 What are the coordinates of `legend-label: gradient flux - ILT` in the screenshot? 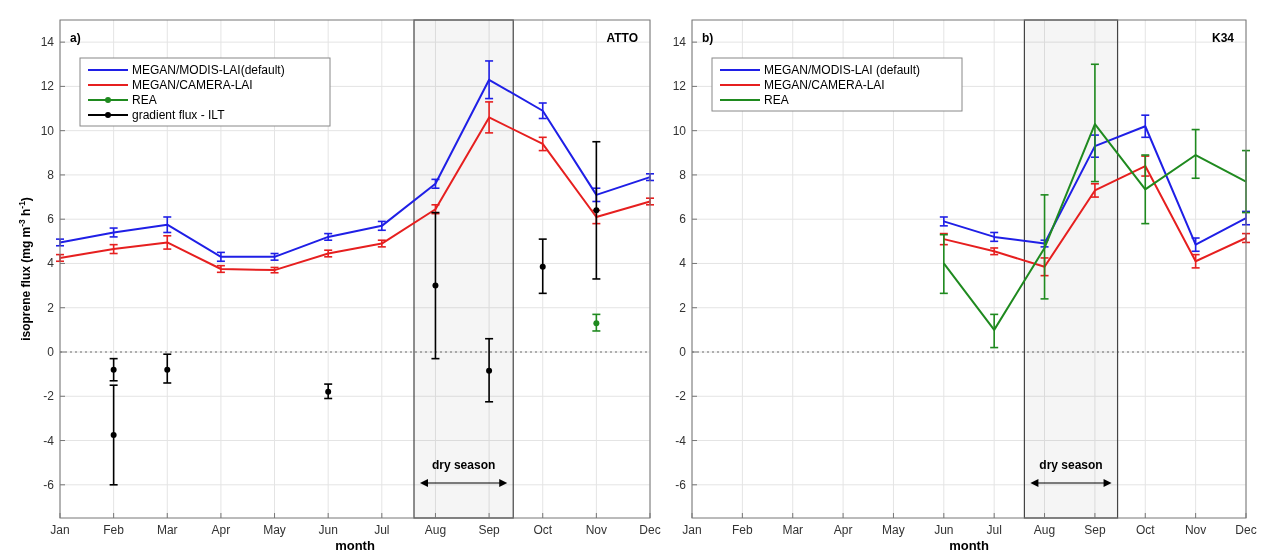 It's located at (179, 115).